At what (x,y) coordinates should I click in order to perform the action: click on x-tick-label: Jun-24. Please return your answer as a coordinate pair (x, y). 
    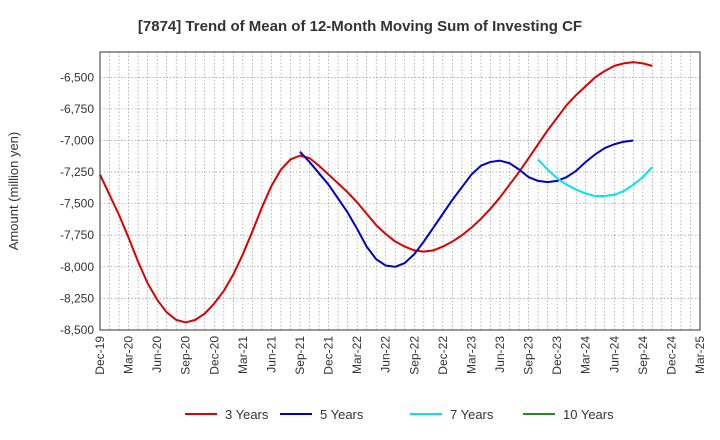
    Looking at the image, I should click on (614, 354).